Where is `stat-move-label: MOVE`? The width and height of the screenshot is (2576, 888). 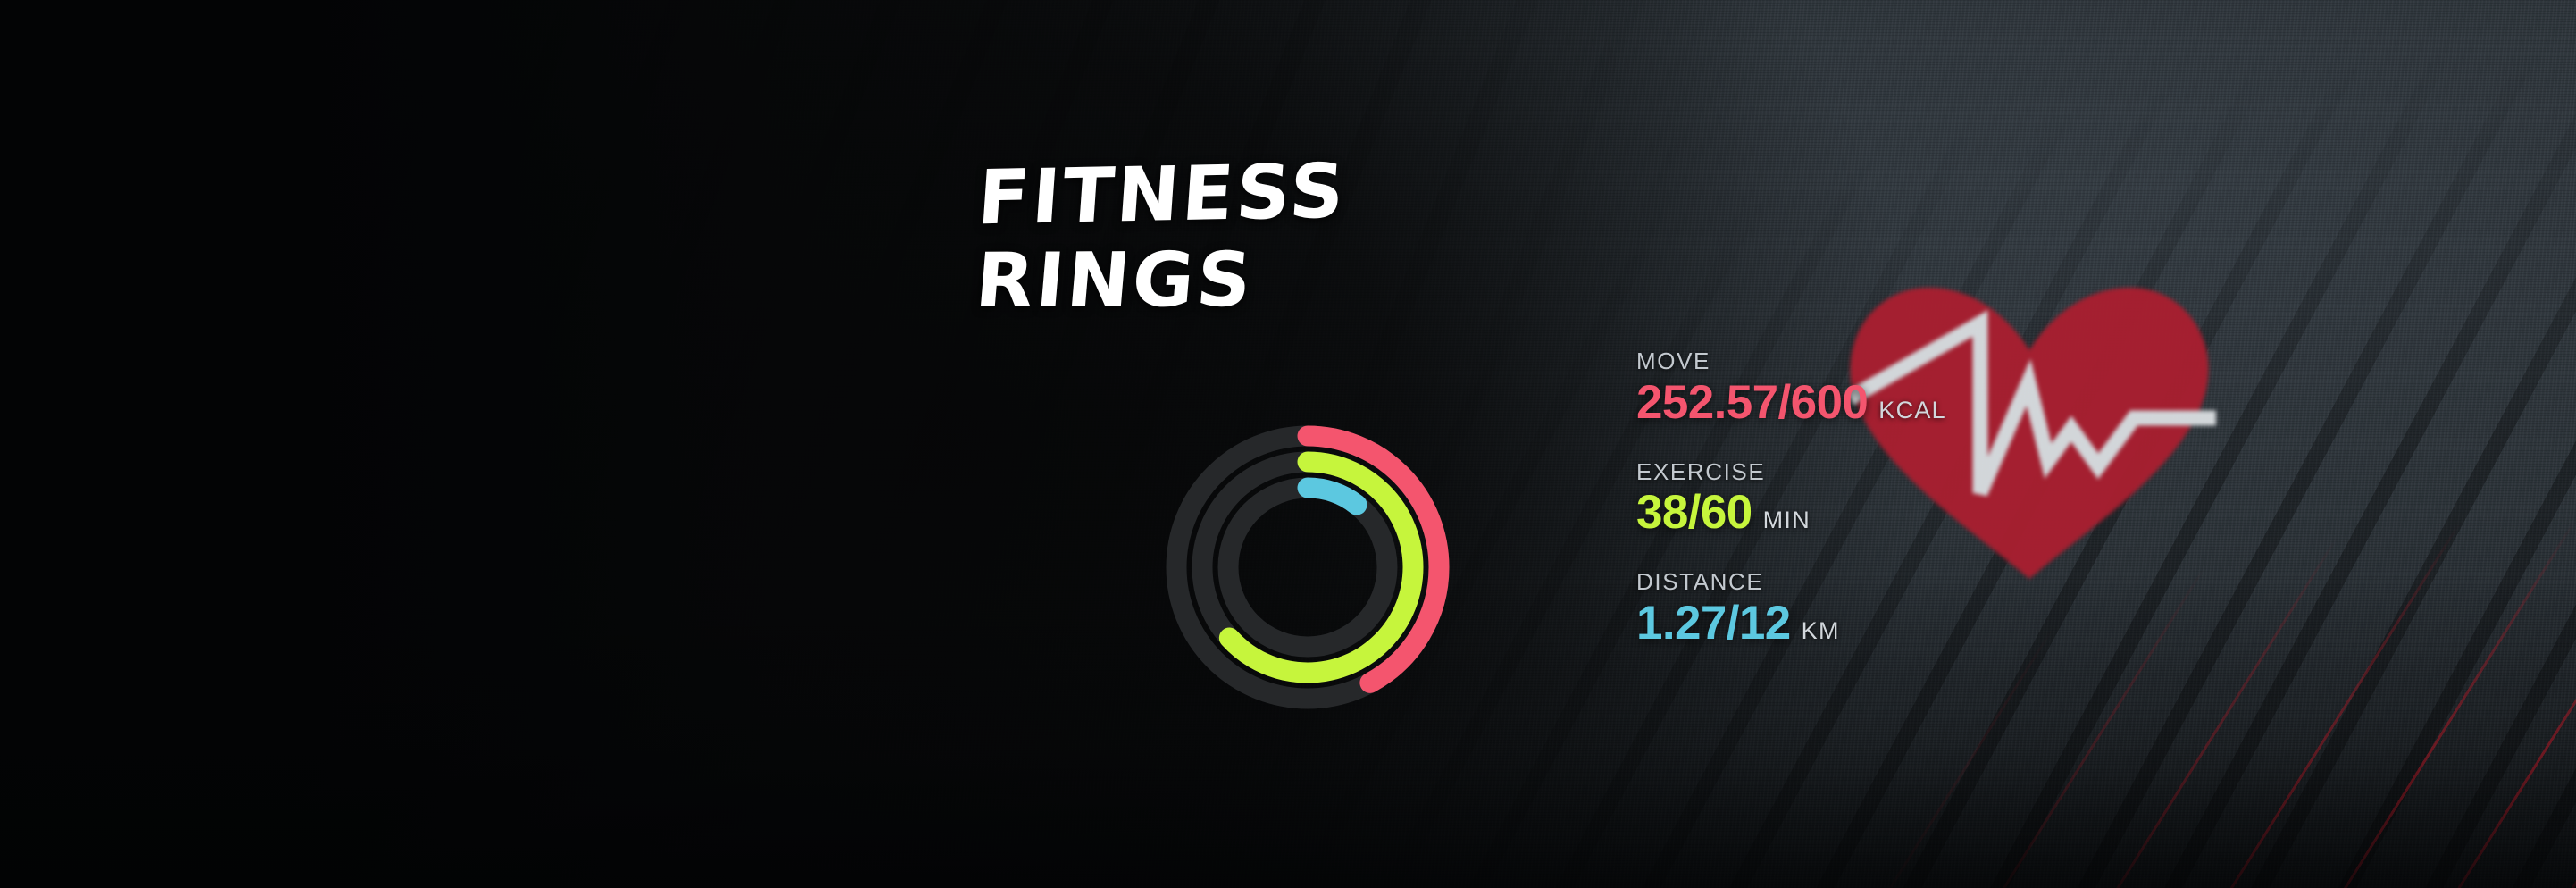 stat-move-label: MOVE is located at coordinates (1673, 361).